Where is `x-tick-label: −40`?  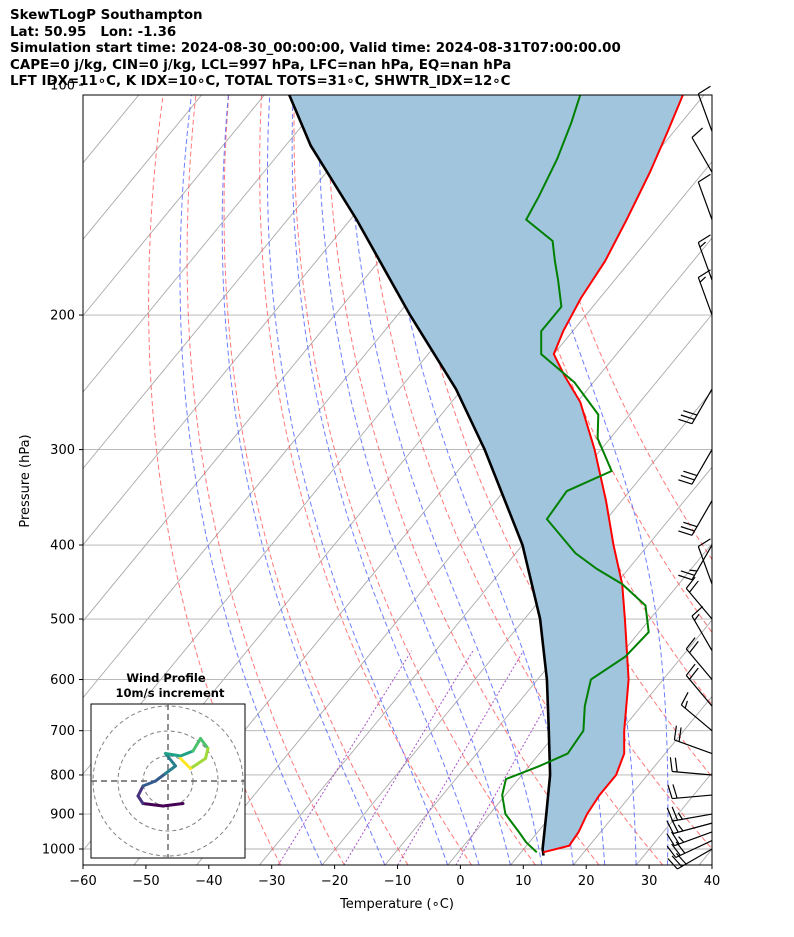 x-tick-label: −40 is located at coordinates (208, 881).